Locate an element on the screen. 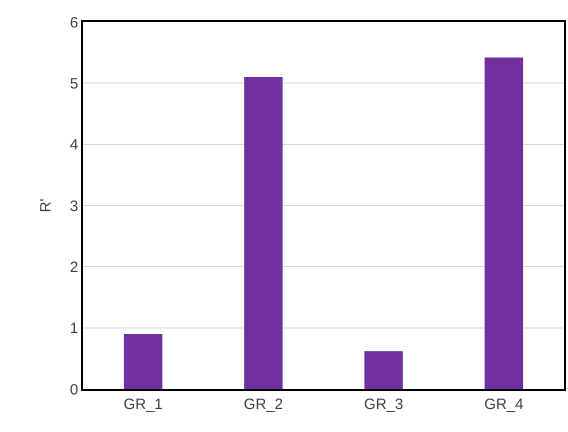 This screenshot has height=432, width=568. y-tick-label: 2 is located at coordinates (74, 267).